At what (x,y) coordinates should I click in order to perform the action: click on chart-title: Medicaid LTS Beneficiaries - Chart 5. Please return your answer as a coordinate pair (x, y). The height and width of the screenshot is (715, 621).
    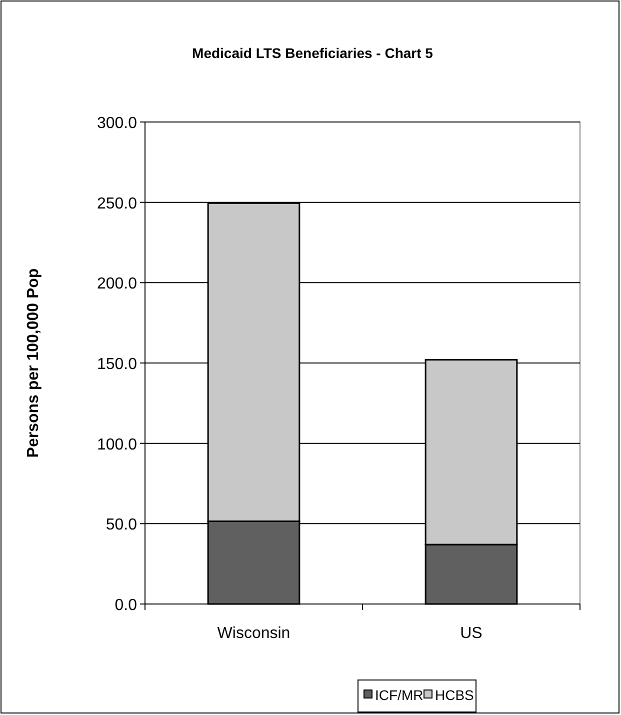
    Looking at the image, I should click on (313, 53).